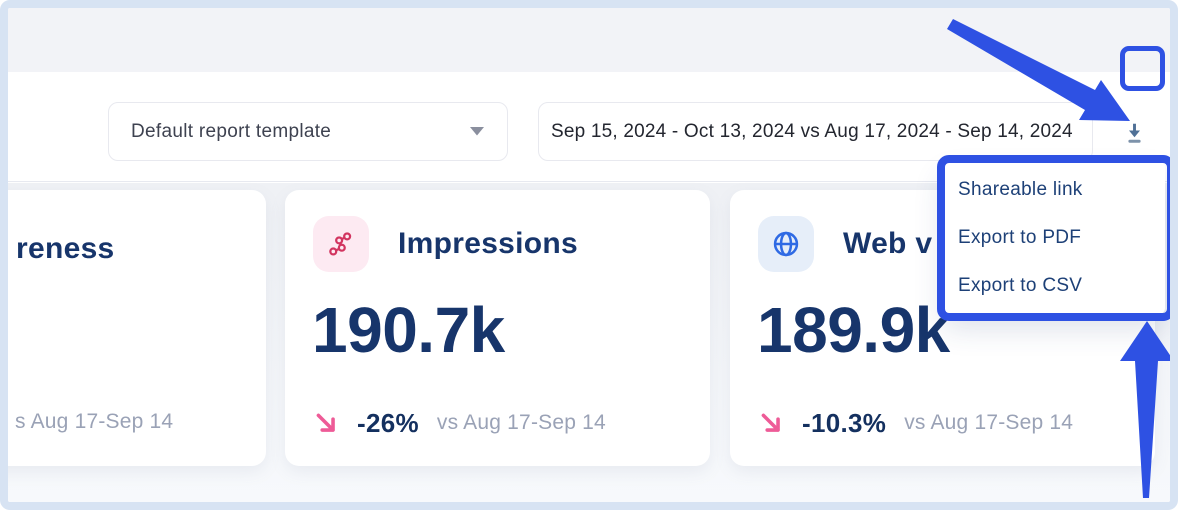 This screenshot has width=1178, height=510. What do you see at coordinates (589, 40) in the screenshot?
I see `top-header-band` at bounding box center [589, 40].